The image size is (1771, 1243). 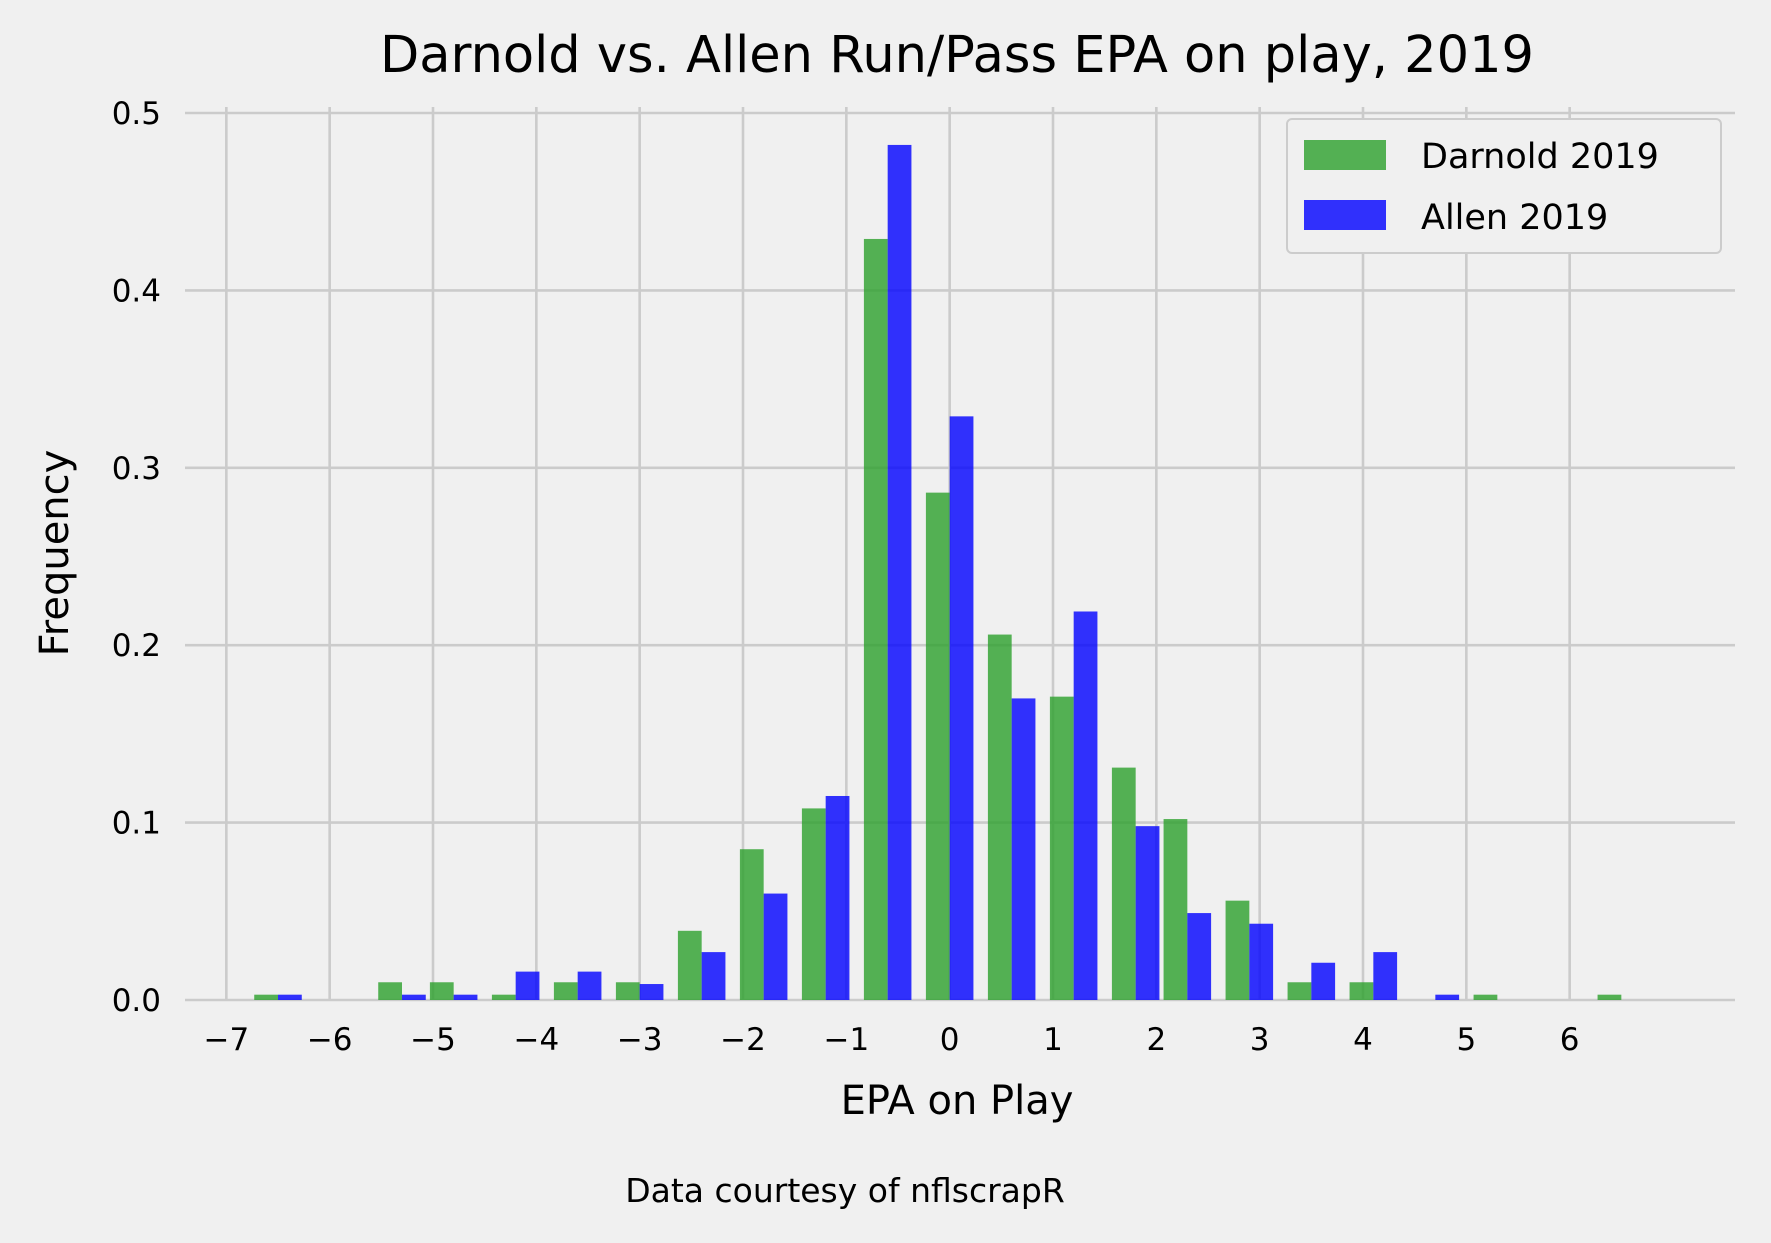 I want to click on x-axis-label: EPA on Play, so click(x=957, y=1101).